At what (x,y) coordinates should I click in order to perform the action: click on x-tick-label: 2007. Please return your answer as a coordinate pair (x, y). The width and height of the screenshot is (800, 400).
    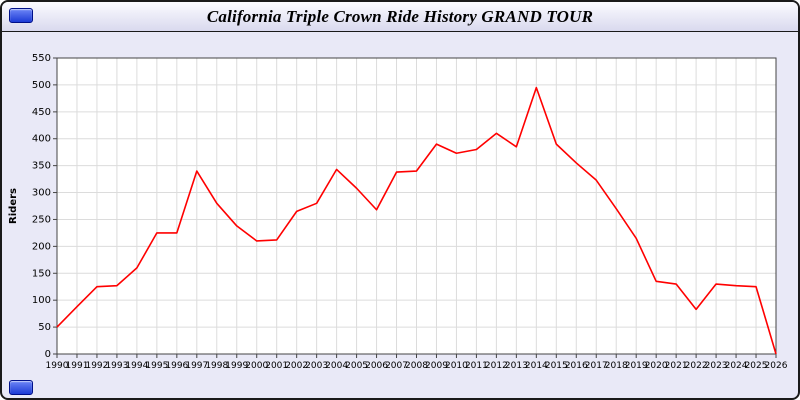
    Looking at the image, I should click on (396, 366).